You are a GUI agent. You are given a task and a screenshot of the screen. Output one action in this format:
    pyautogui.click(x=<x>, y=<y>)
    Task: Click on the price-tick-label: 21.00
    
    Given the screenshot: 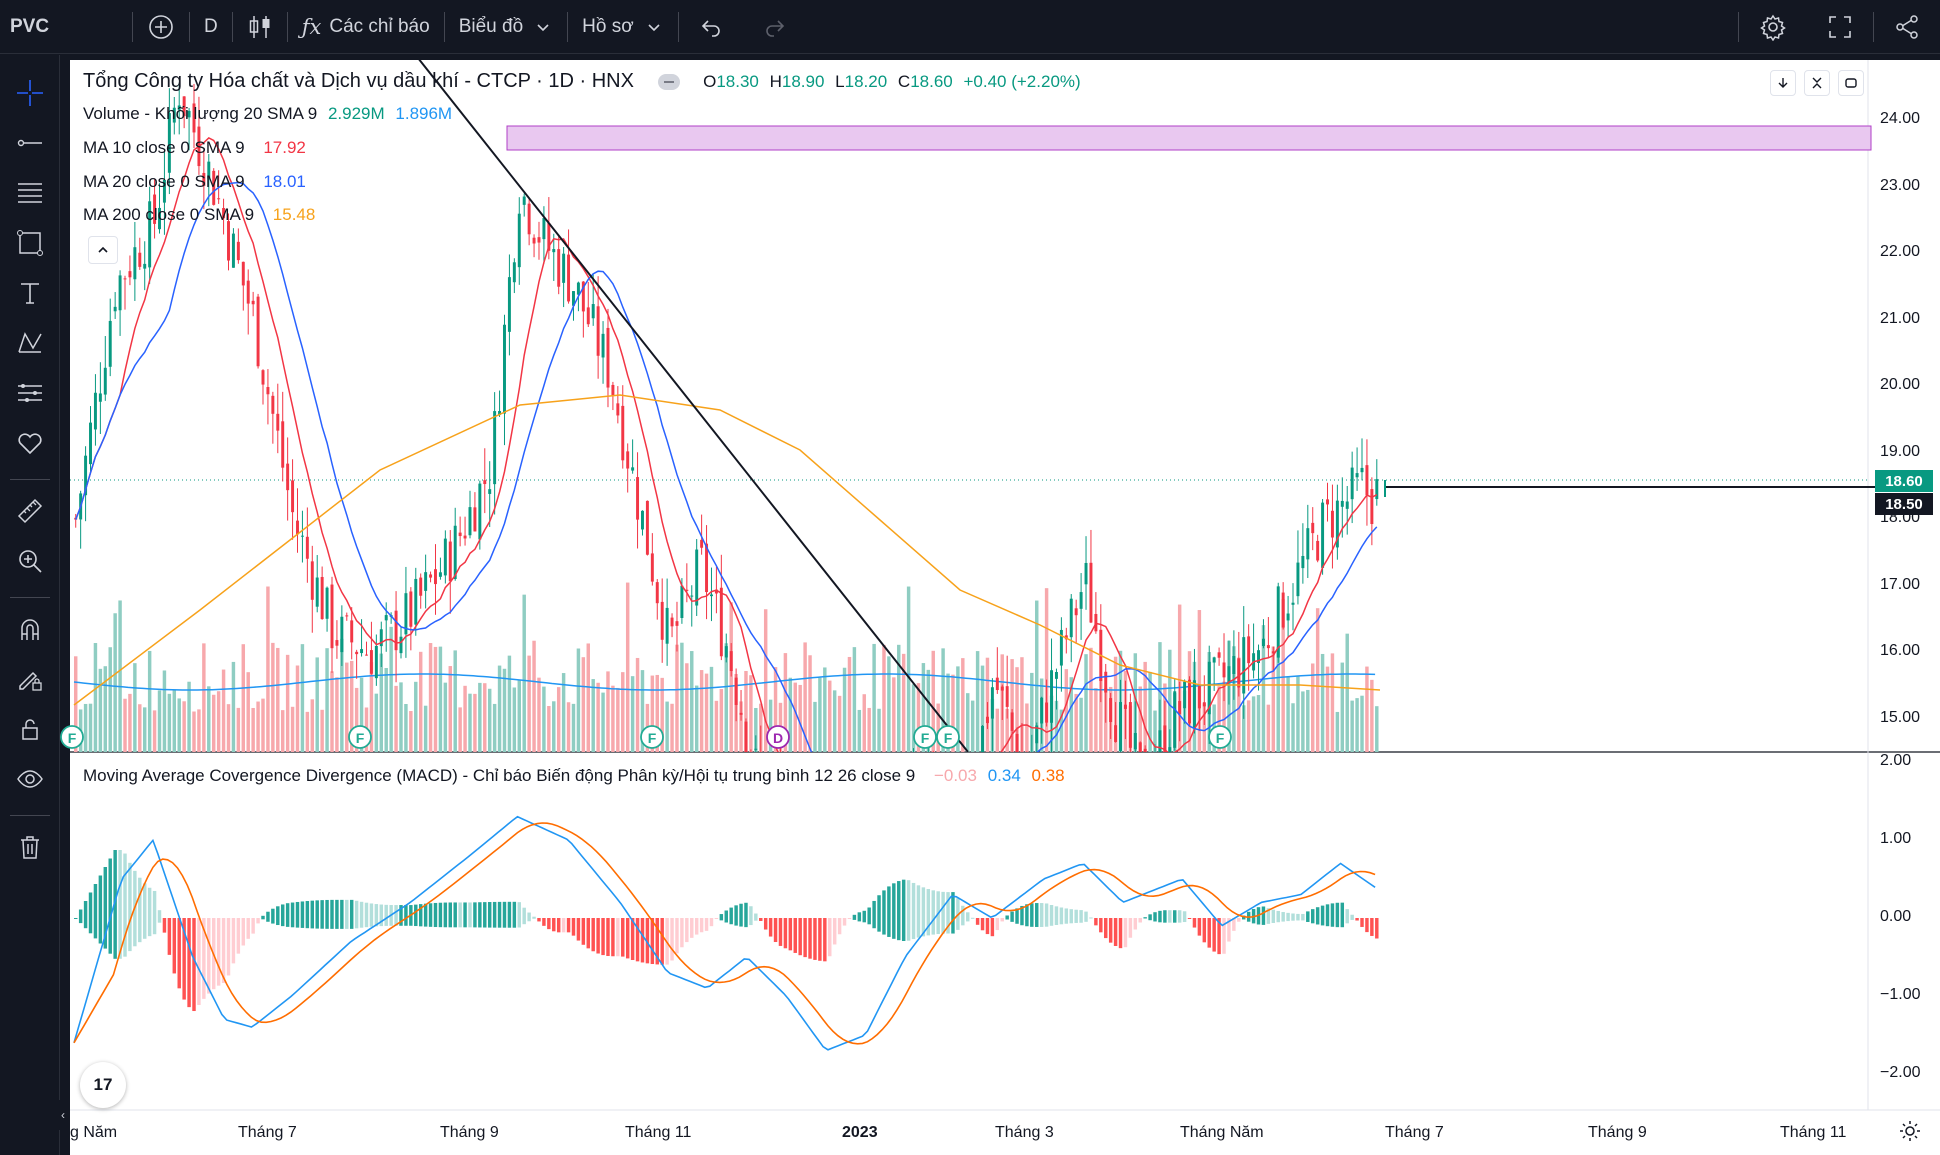 What is the action you would take?
    pyautogui.click(x=1900, y=318)
    